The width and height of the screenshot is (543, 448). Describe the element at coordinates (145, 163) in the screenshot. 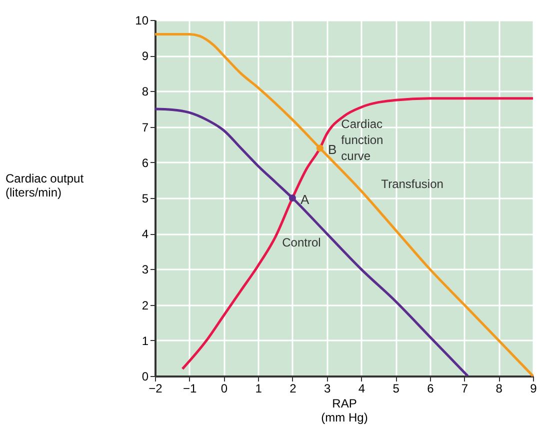

I see `y-tick-label: 6` at that location.